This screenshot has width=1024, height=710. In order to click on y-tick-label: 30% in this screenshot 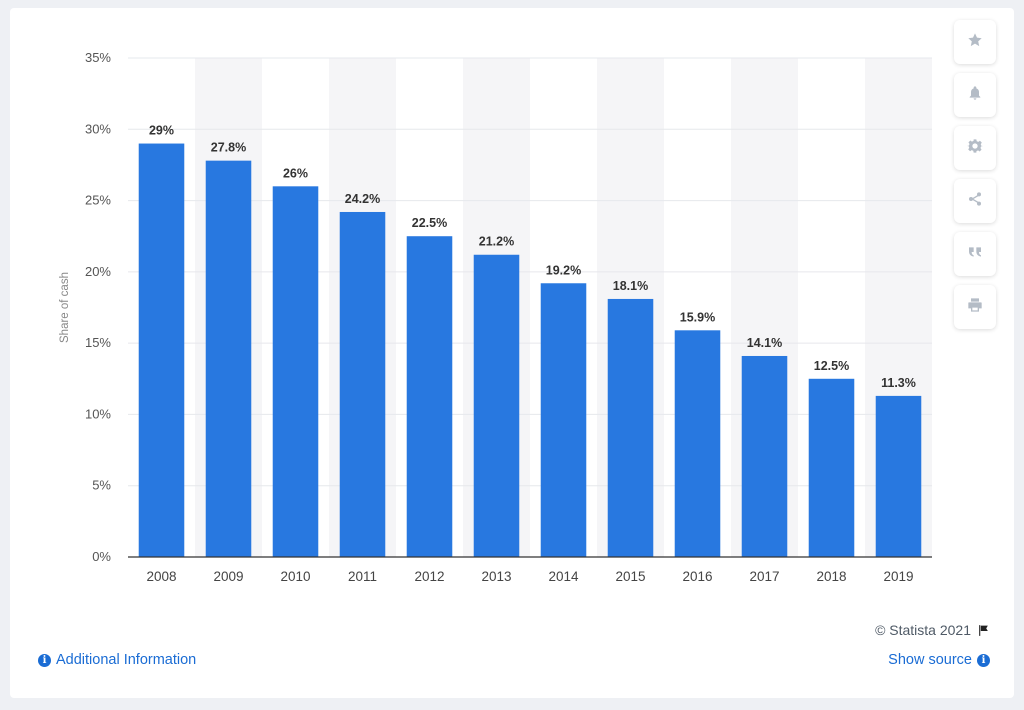, I will do `click(98, 128)`.